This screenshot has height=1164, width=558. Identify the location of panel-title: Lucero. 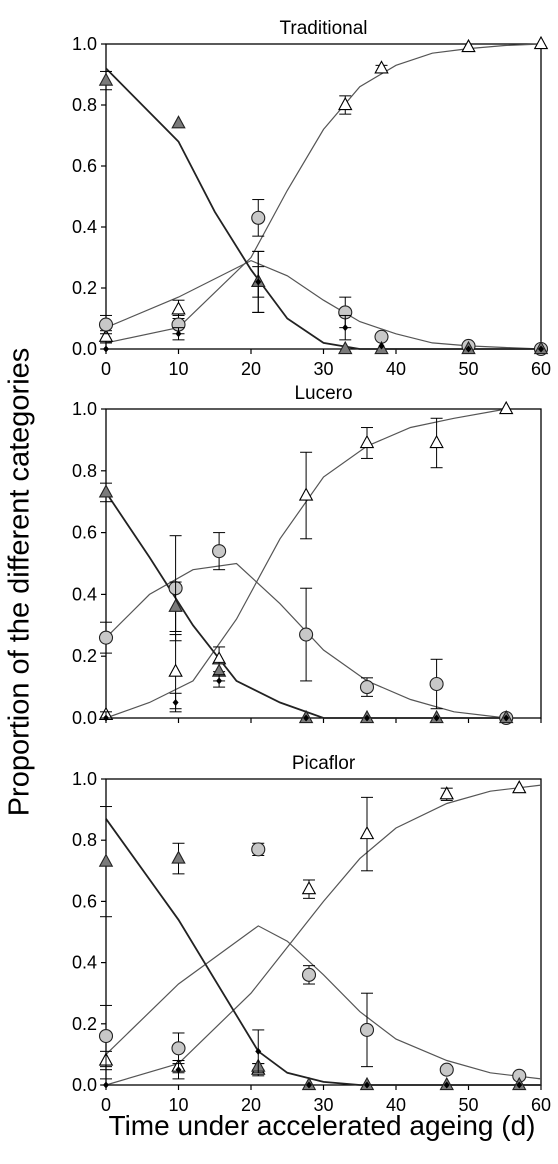
(323, 393).